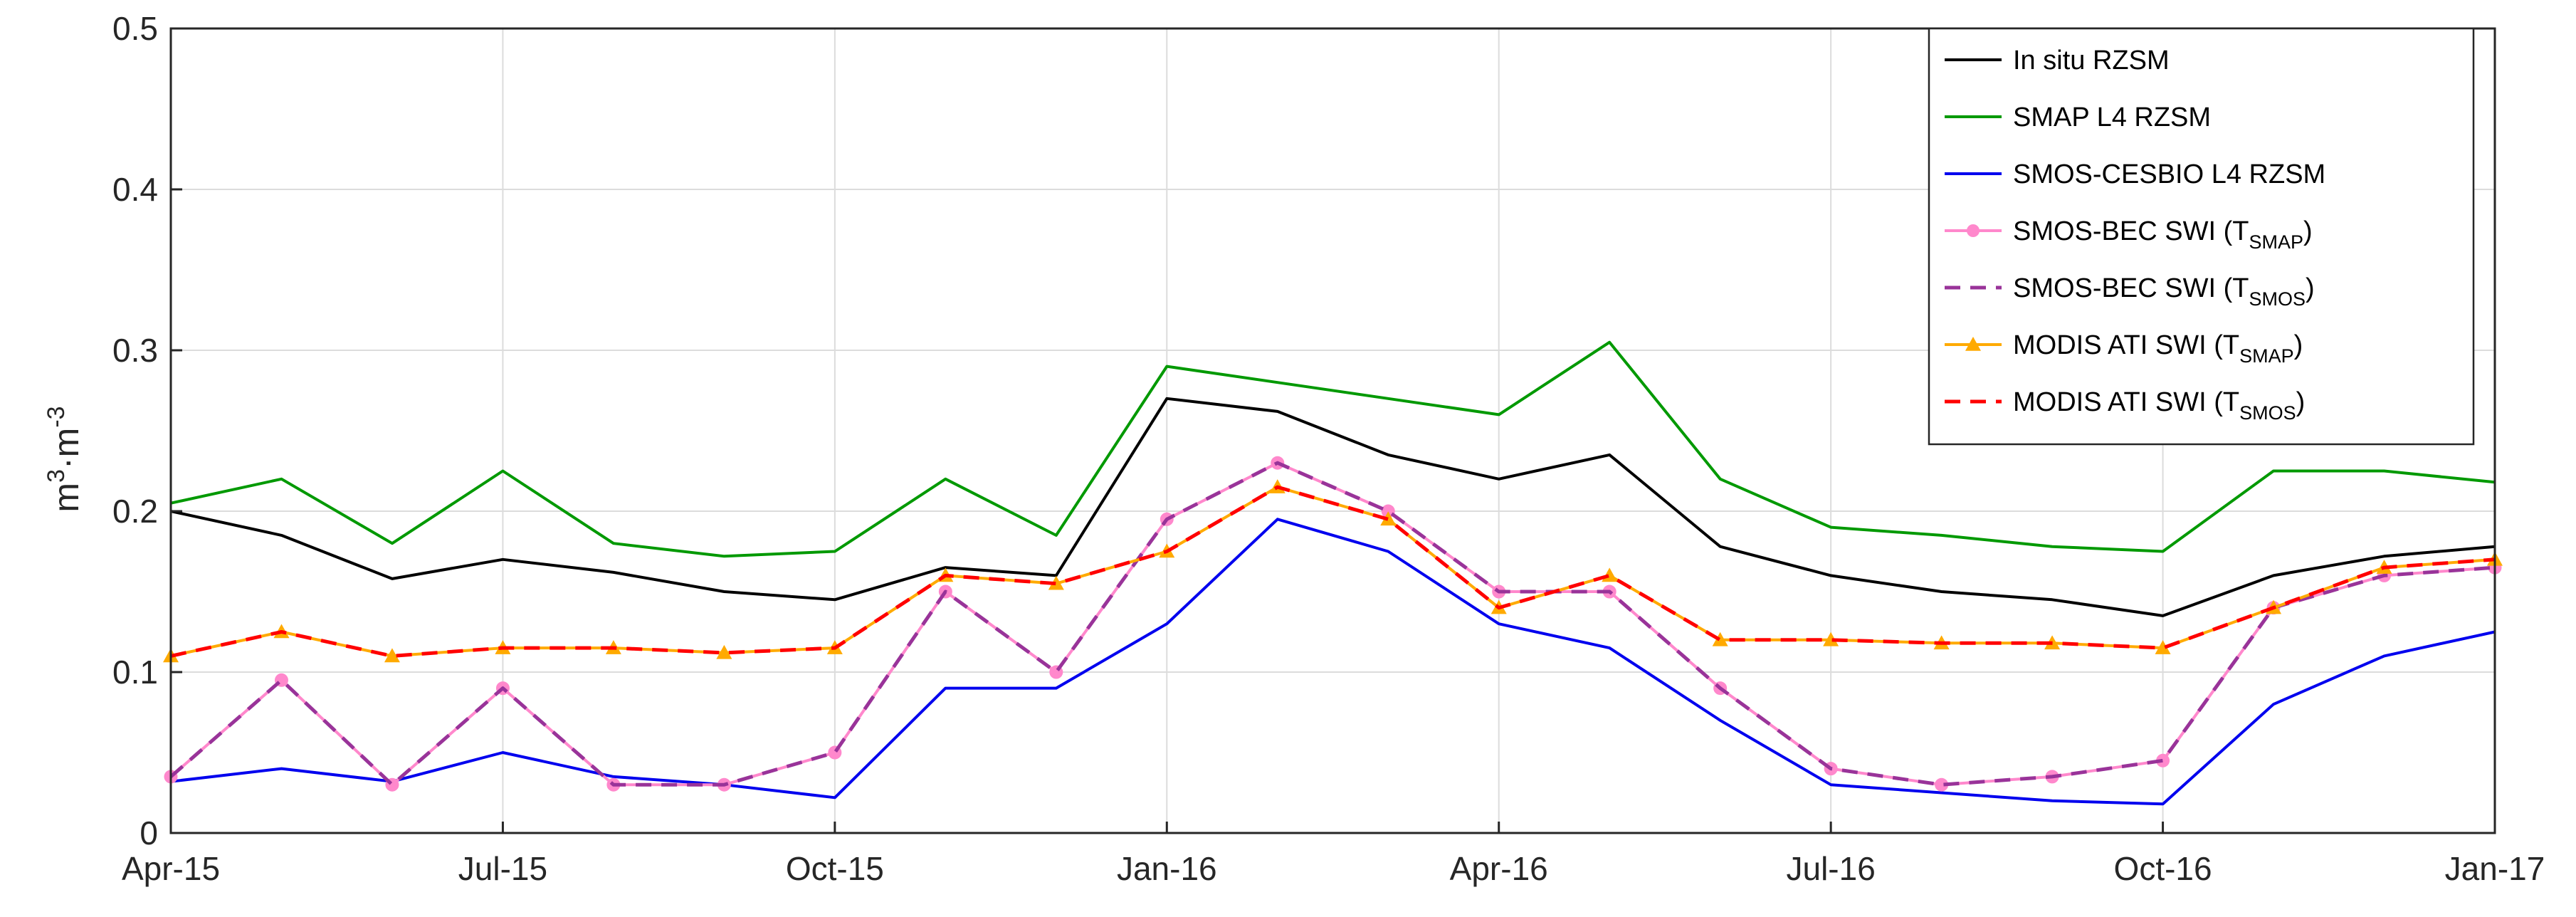  I want to click on legend-entry: MODIS ATI SWI (TSMOS), so click(2125, 405).